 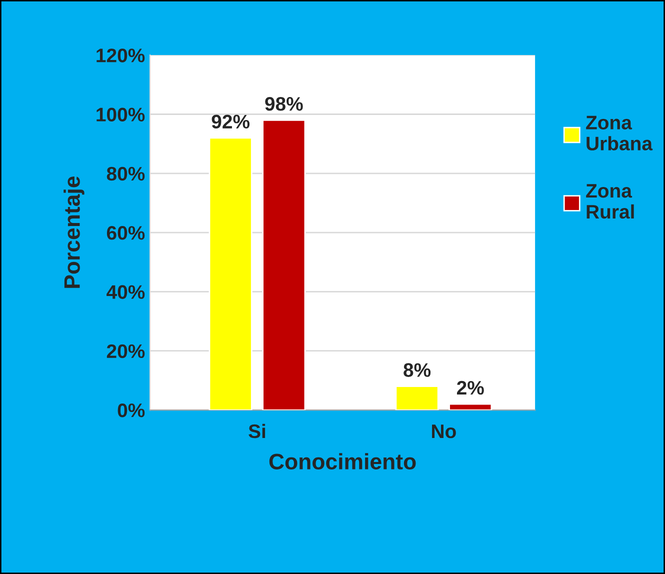 What do you see at coordinates (342, 461) in the screenshot?
I see `x-axis-title: Conocimiento` at bounding box center [342, 461].